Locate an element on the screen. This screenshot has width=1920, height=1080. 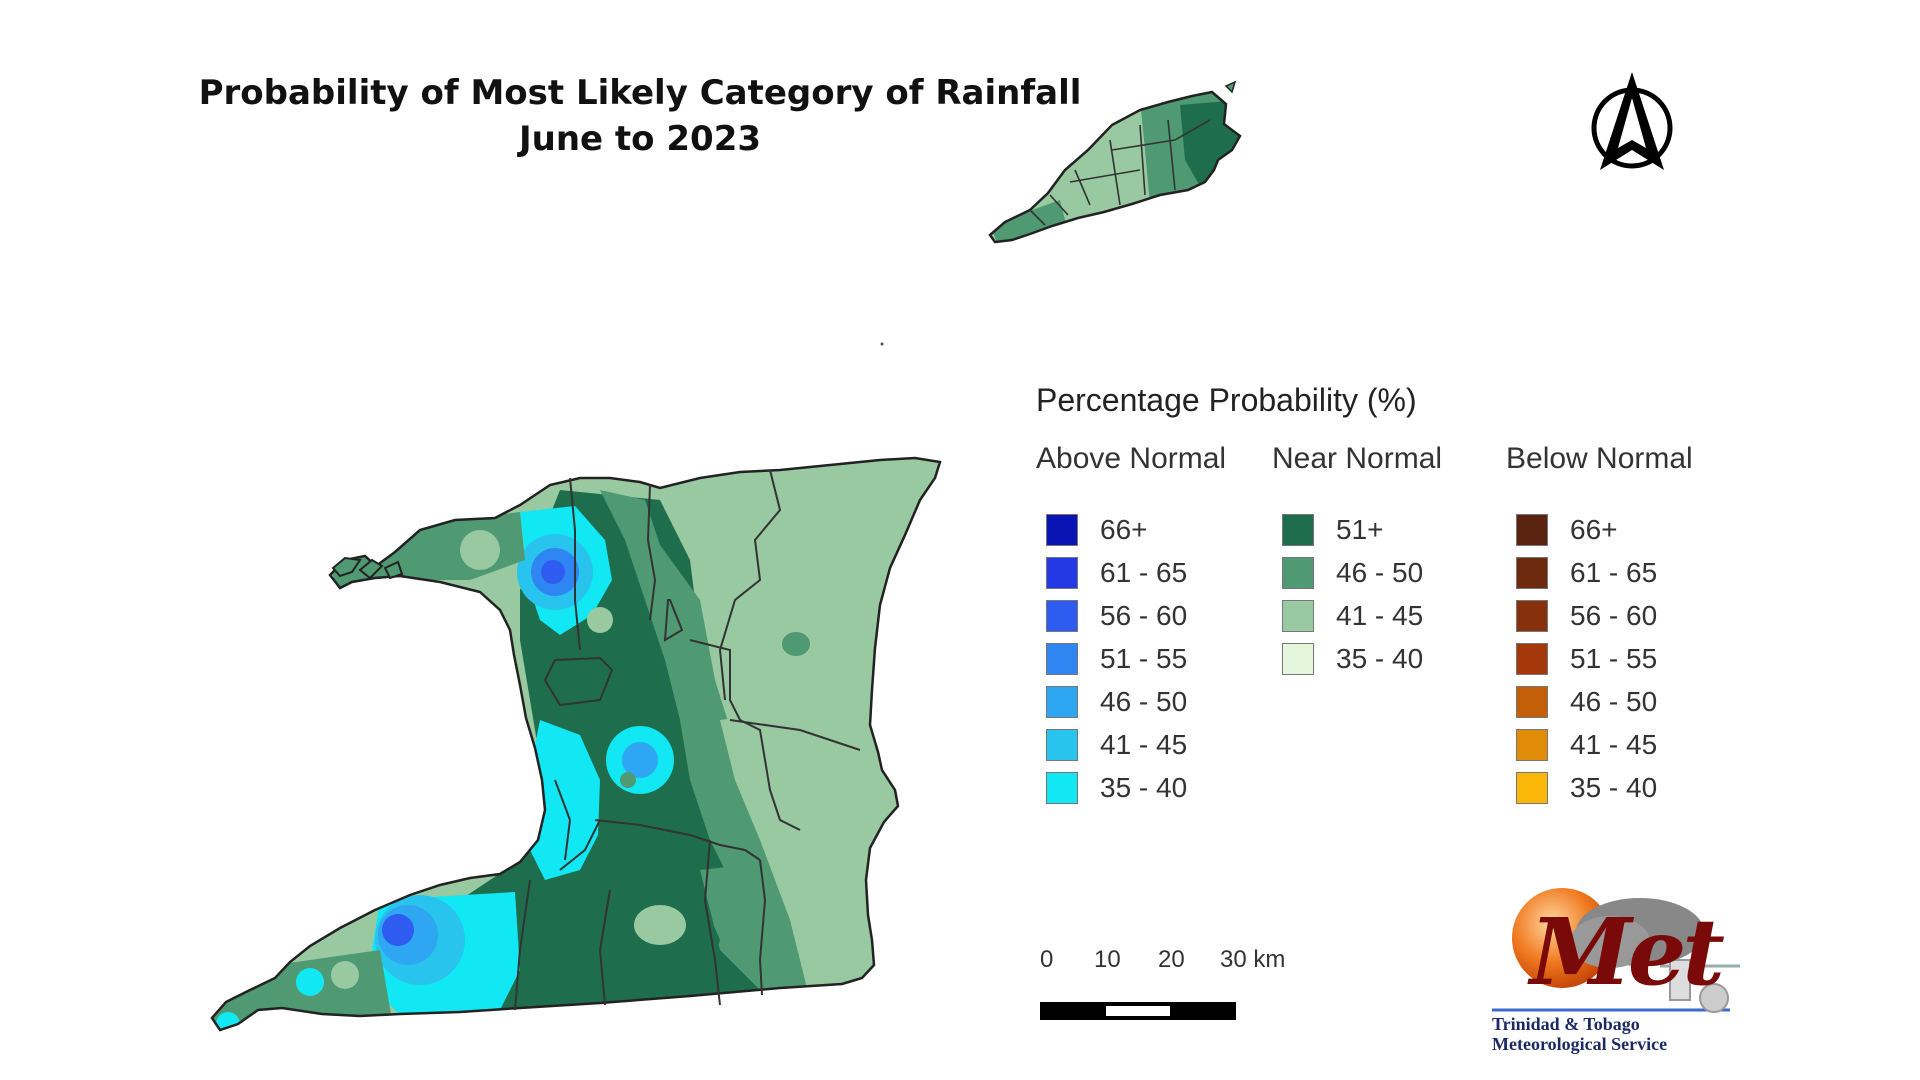
legend-item: 51+ is located at coordinates (1392, 529).